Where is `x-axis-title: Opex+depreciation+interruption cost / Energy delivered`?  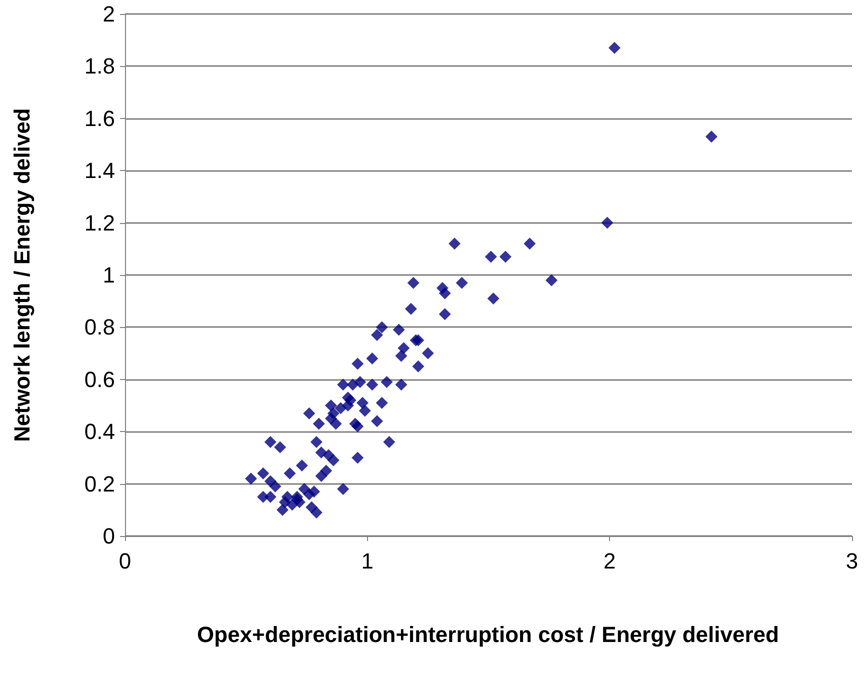
x-axis-title: Opex+depreciation+interruption cost / Energy delivered is located at coordinates (488, 635).